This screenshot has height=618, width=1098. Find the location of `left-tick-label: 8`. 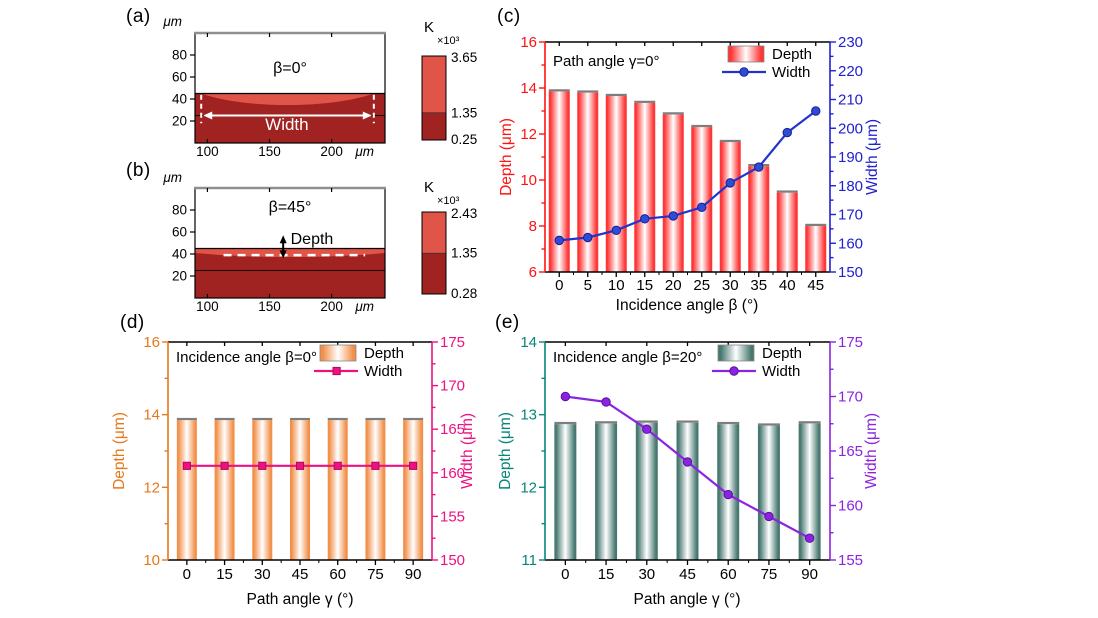

left-tick-label: 8 is located at coordinates (533, 226).